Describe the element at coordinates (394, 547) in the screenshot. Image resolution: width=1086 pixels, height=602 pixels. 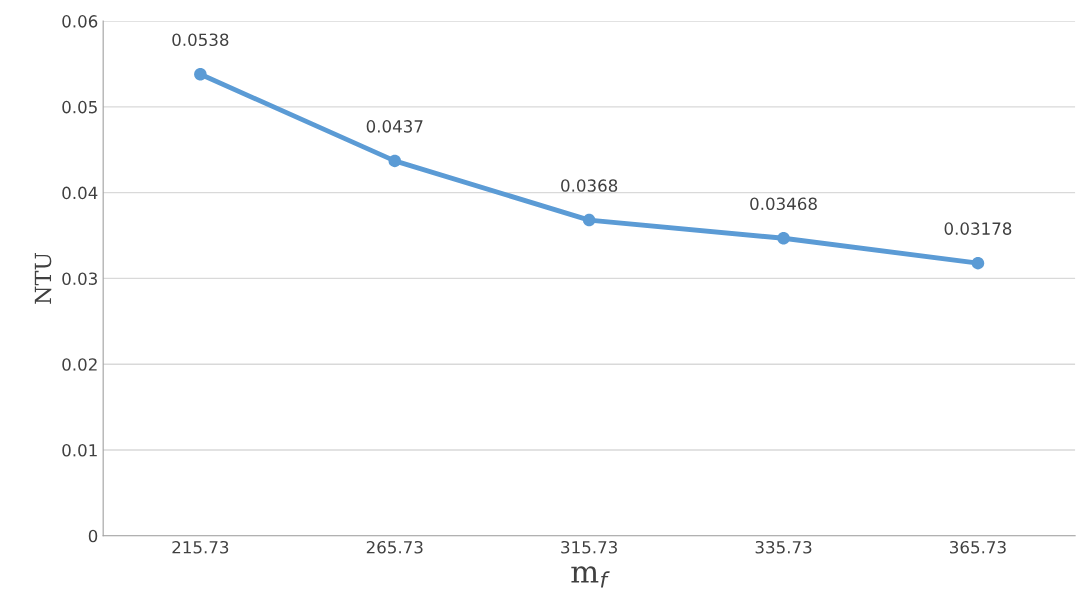
I see `x-tick-label: 265.73` at that location.